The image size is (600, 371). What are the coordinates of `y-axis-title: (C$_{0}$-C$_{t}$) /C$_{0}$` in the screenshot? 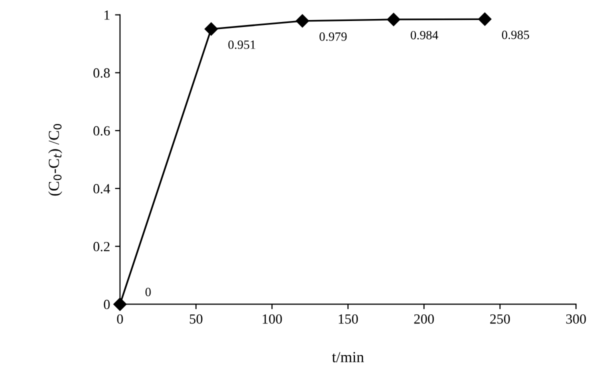 It's located at (55, 160).